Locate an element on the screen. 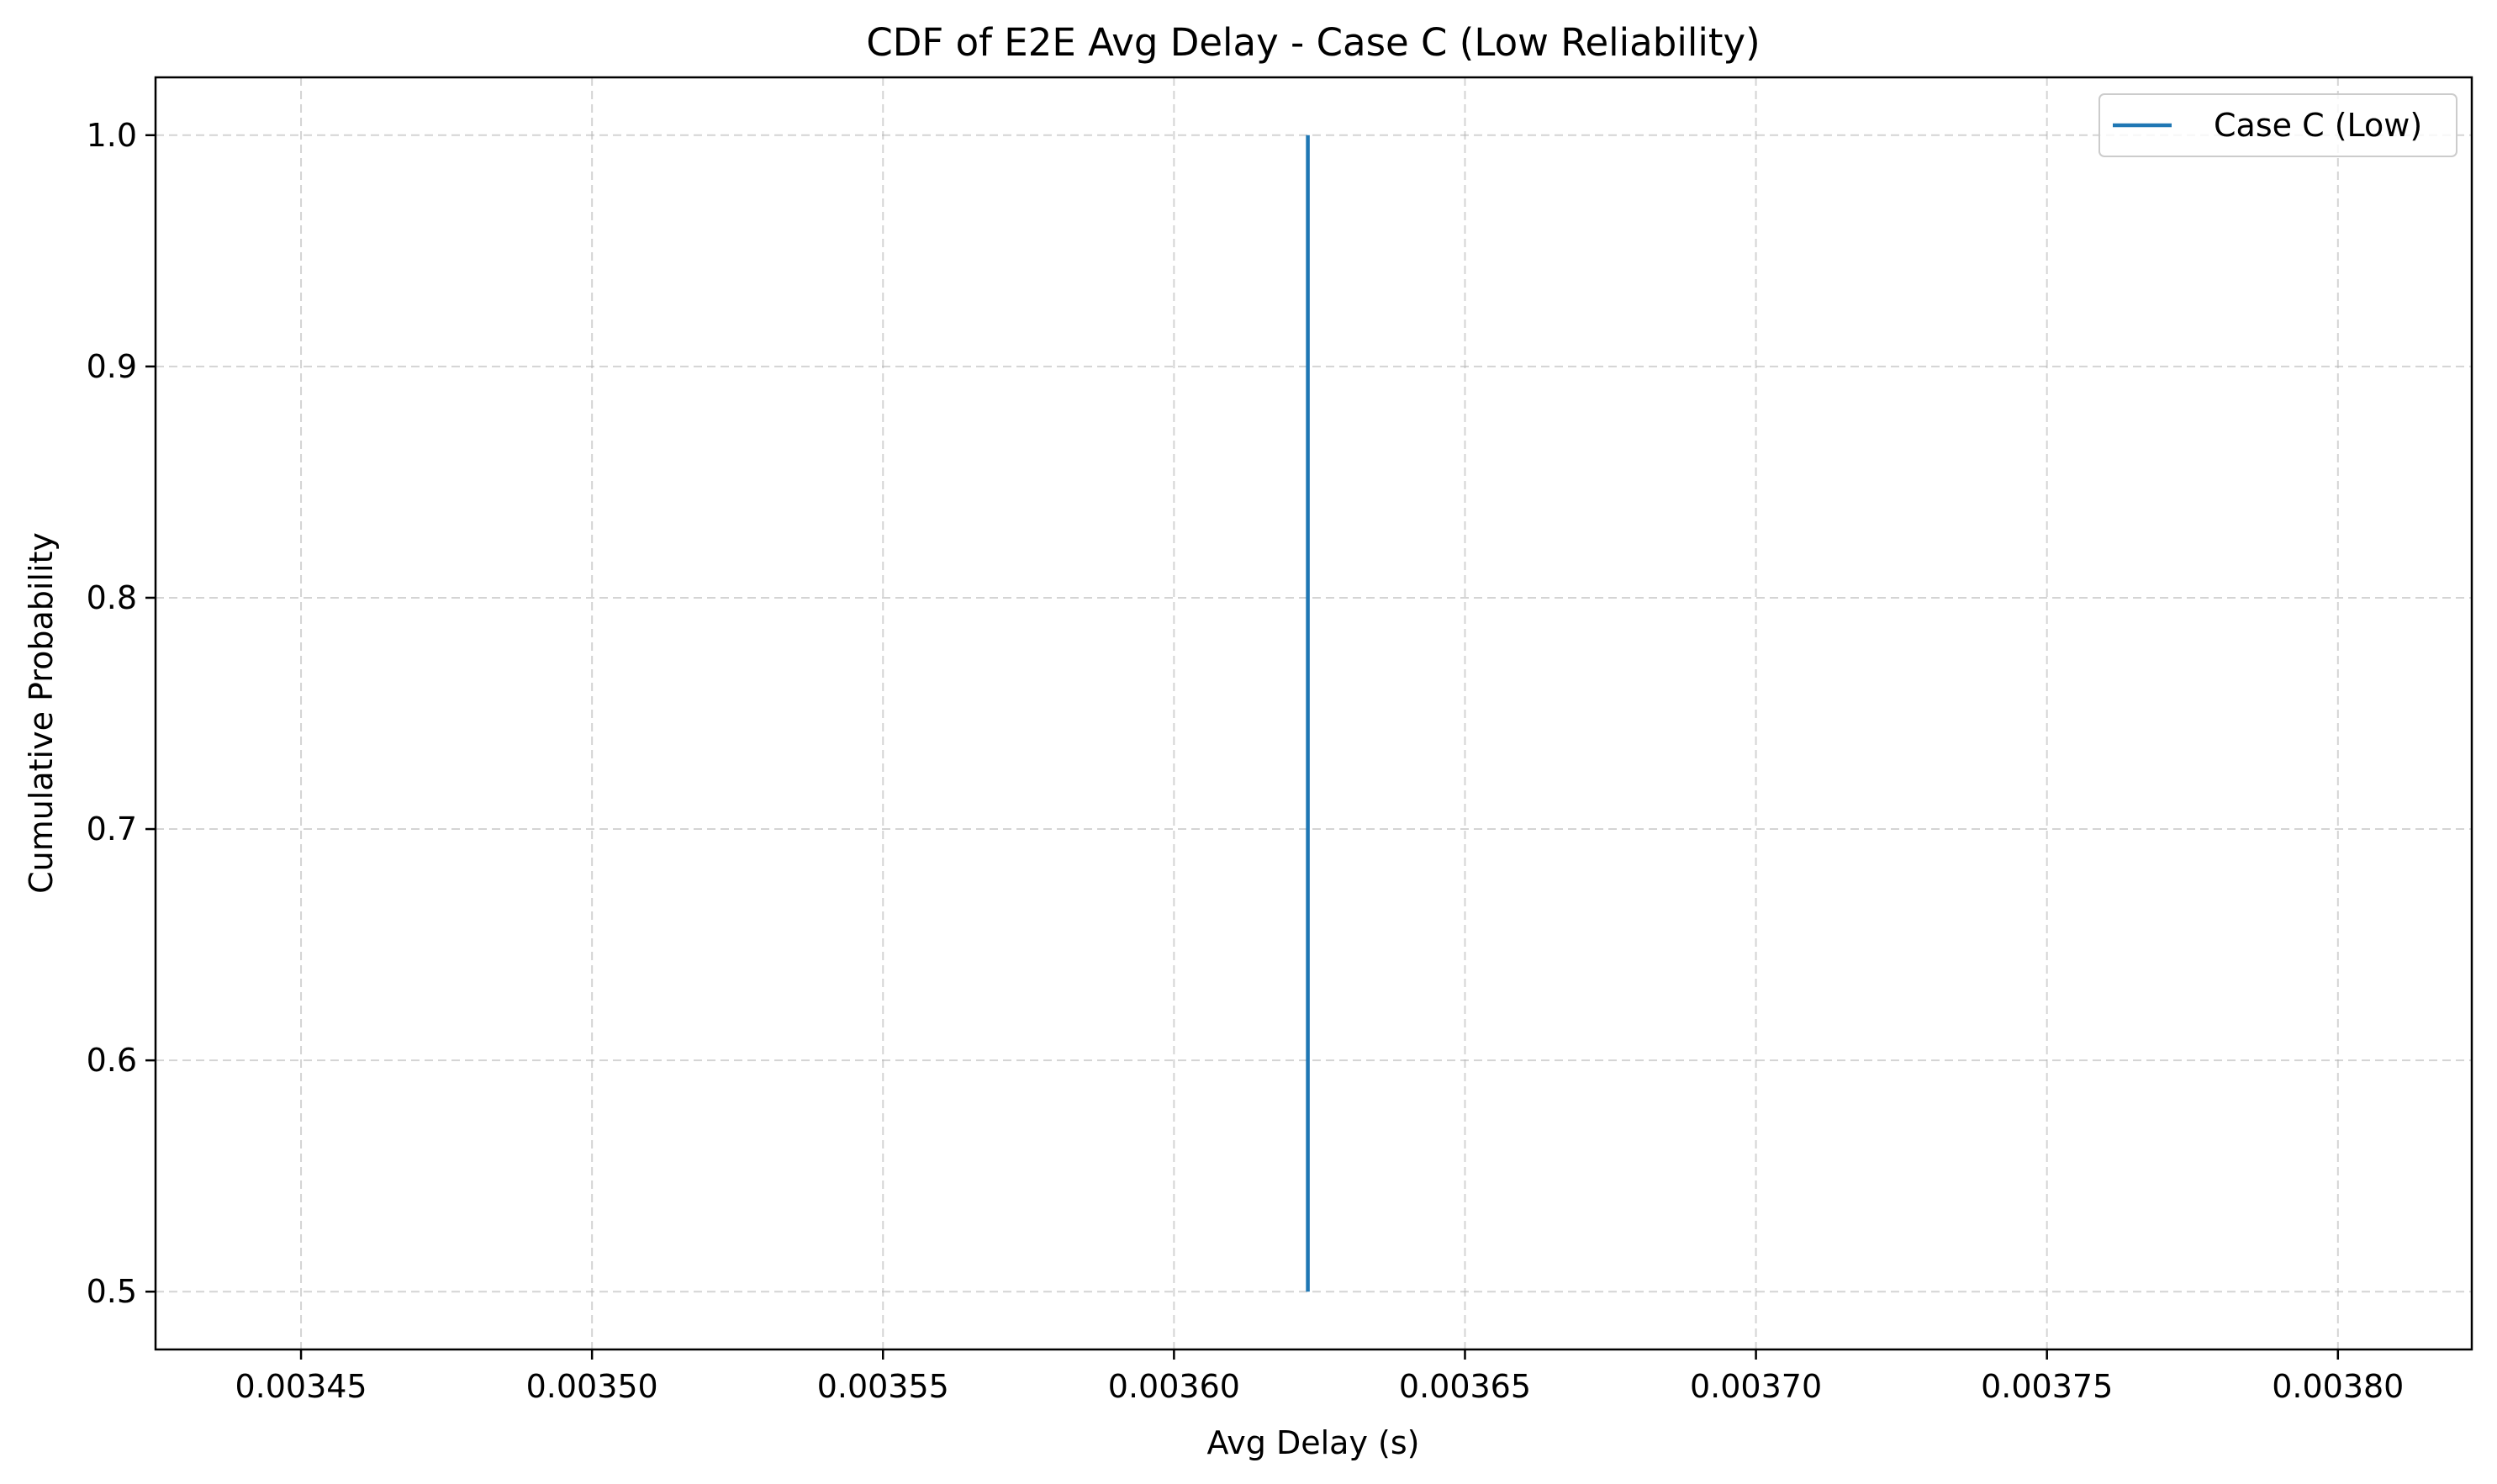 This screenshot has width=2497, height=1484. x-axis-label: Avg Delay (s) is located at coordinates (1313, 1442).